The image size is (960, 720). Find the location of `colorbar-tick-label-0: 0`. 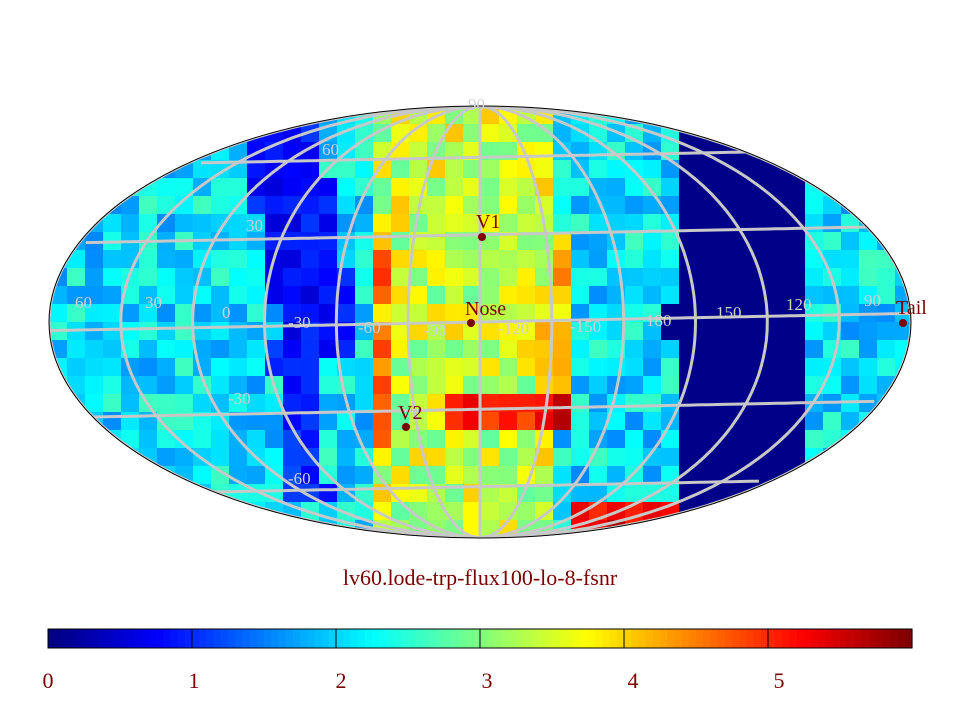

colorbar-tick-label-0: 0 is located at coordinates (48, 680).